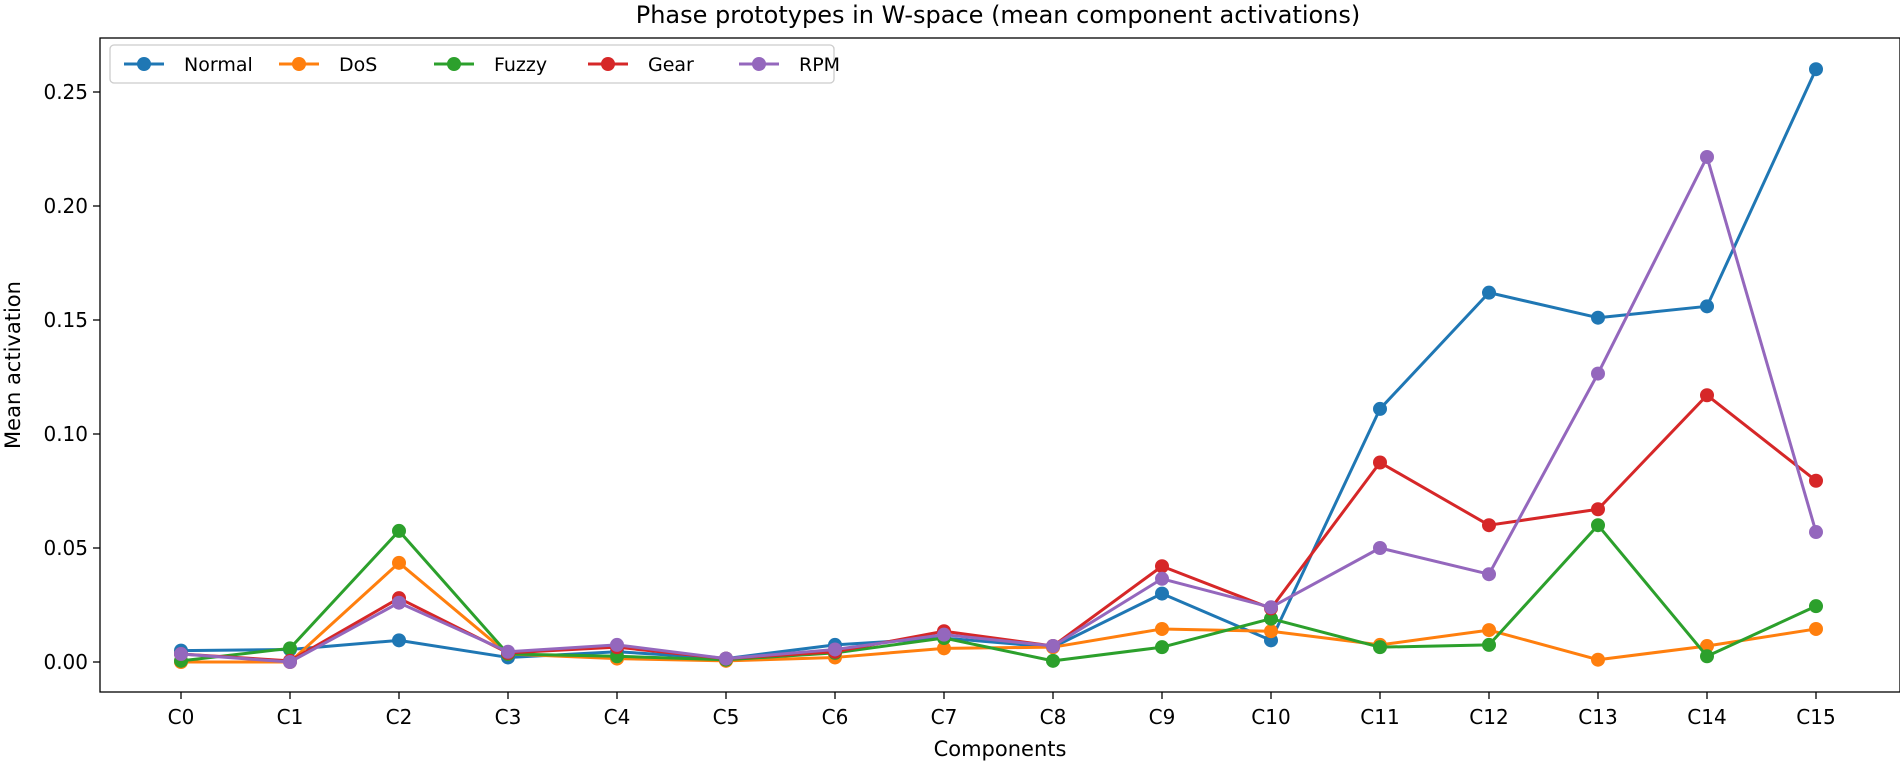  What do you see at coordinates (13, 365) in the screenshot?
I see `y-axis-label: Mean activation` at bounding box center [13, 365].